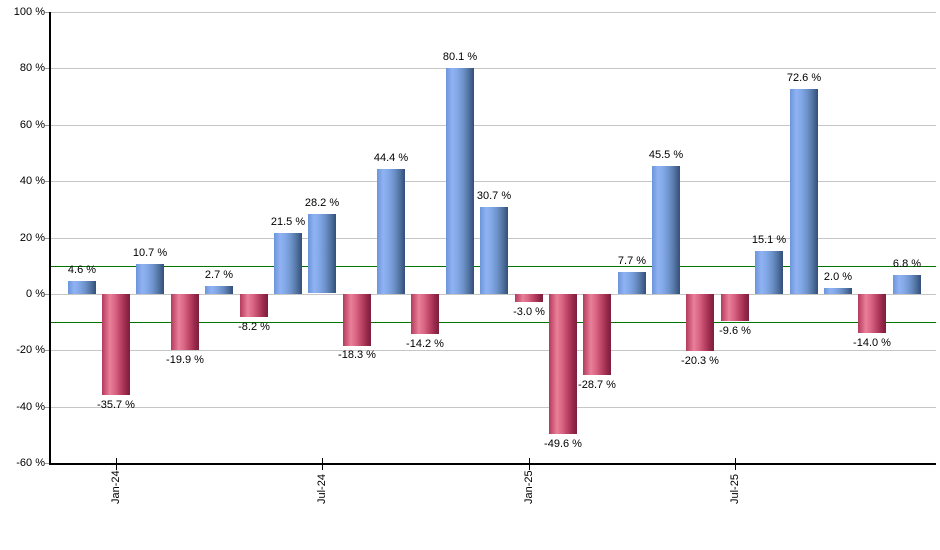 The width and height of the screenshot is (940, 550). Describe the element at coordinates (288, 222) in the screenshot. I see `bar-value-label: 21.5 %` at that location.